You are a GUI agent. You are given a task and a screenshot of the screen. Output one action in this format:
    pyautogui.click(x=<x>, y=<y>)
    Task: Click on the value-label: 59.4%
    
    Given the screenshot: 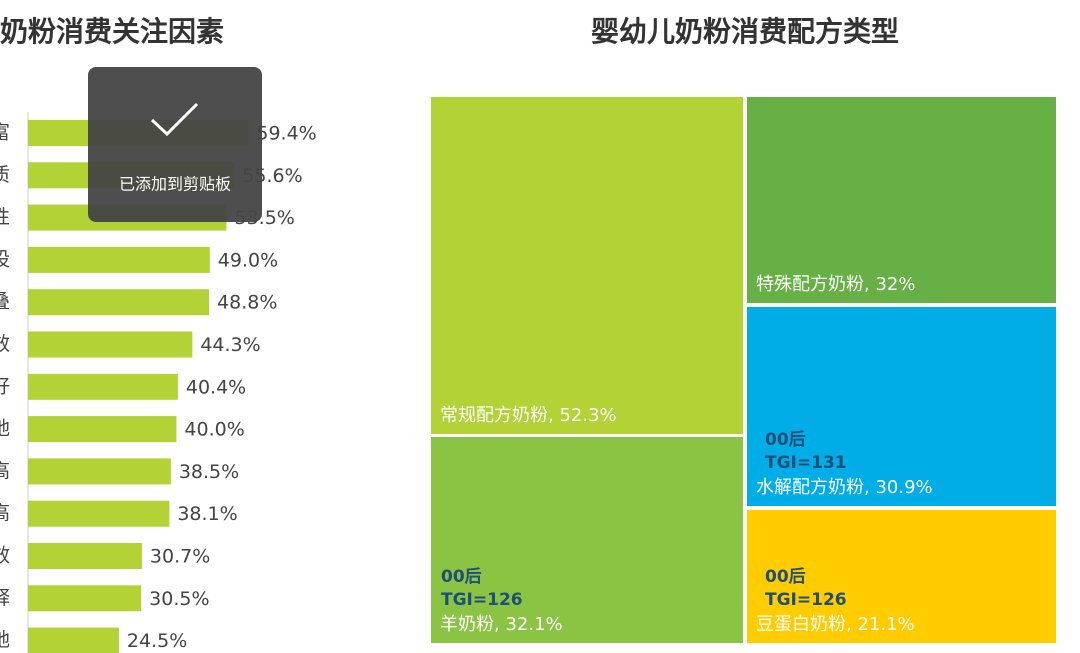 What is the action you would take?
    pyautogui.click(x=286, y=134)
    